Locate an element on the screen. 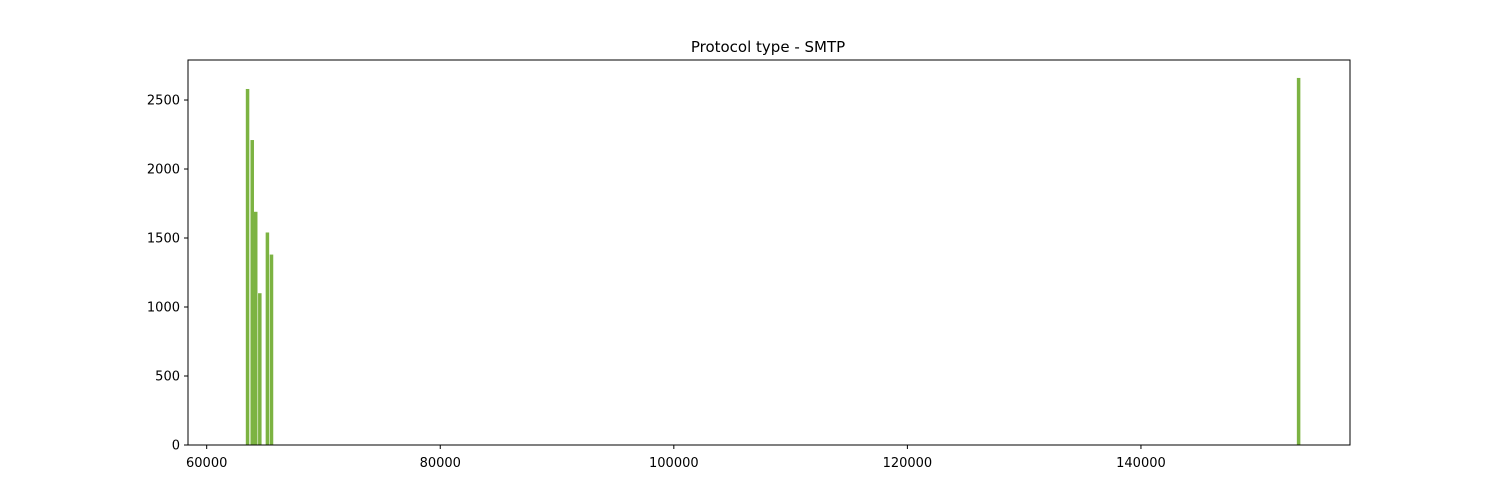  y-tick-label-5: 2500 is located at coordinates (163, 101).